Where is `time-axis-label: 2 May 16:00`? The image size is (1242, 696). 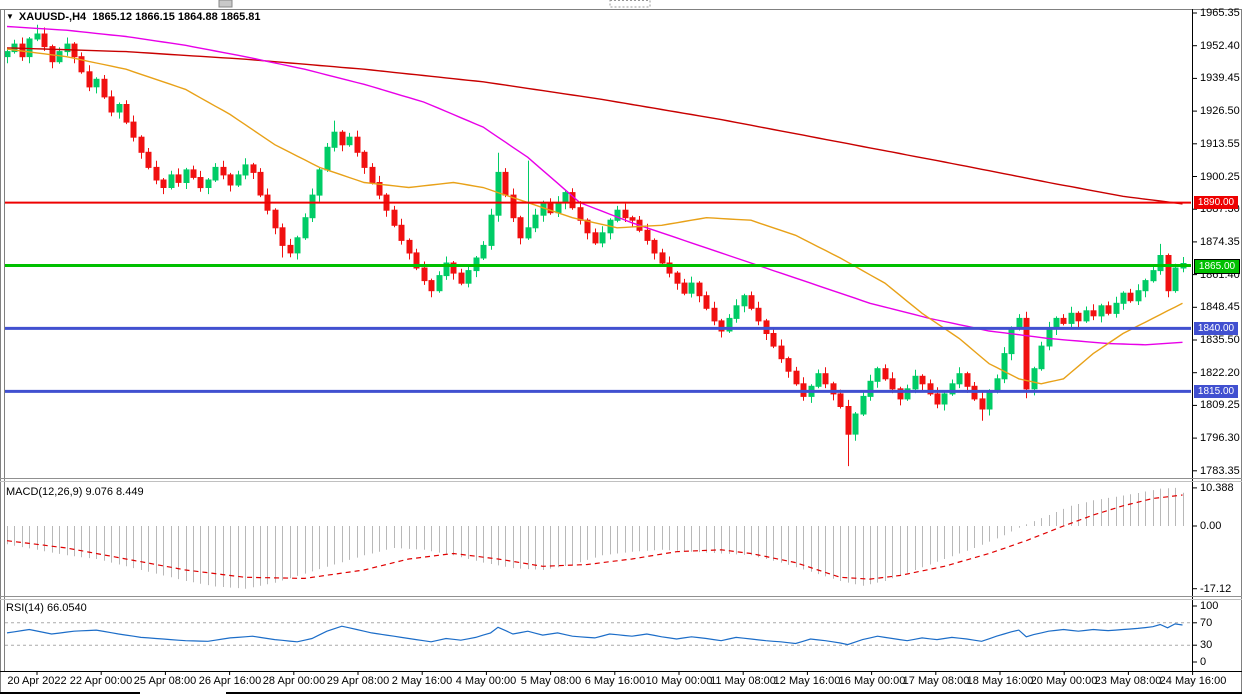
time-axis-label: 2 May 16:00 is located at coordinates (422, 681).